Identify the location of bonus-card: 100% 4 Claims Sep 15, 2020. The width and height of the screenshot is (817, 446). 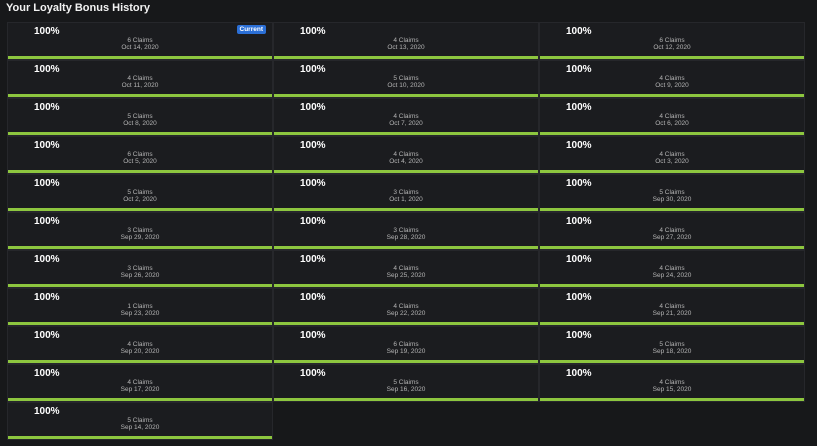
(672, 383).